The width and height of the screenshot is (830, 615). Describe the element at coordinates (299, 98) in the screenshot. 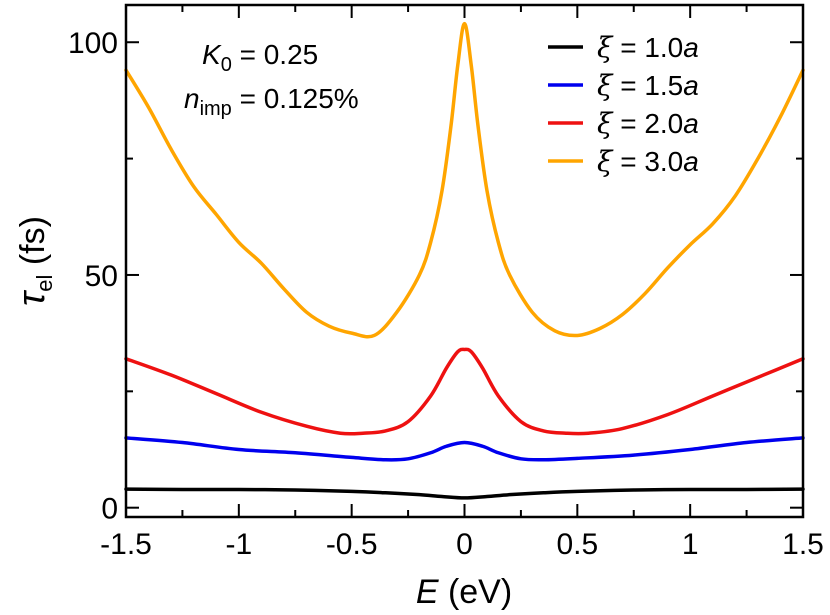

I see `annotation-nimp-value: = 0.125%` at that location.